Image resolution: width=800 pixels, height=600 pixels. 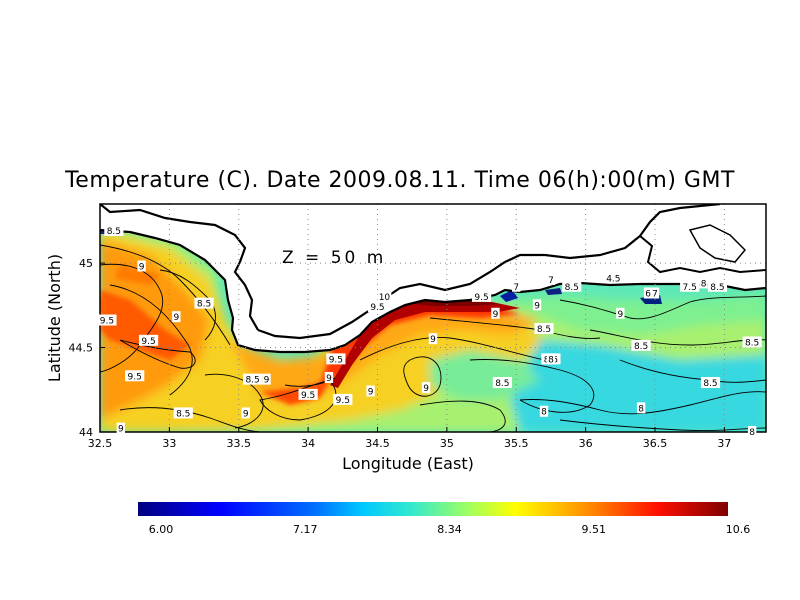 I want to click on colorbar-ticks: 6.00 7.17 8.34 9.51 10.6, so click(x=450, y=529).